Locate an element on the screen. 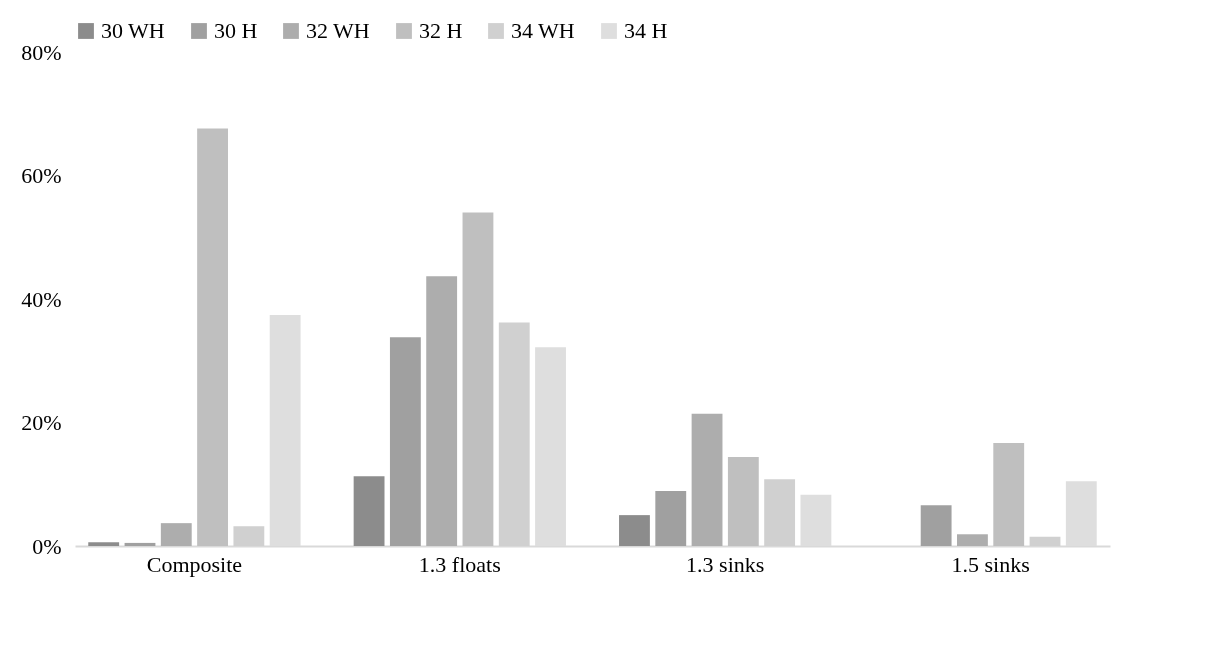  x-tick-label: Composite is located at coordinates (194, 564).